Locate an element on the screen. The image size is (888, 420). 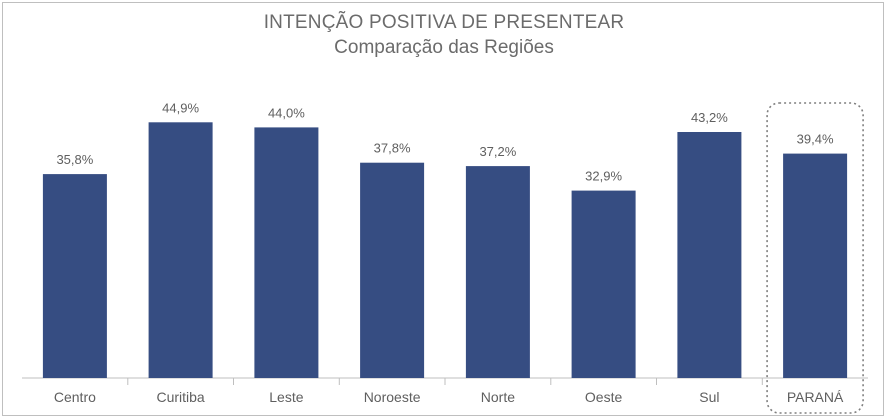
bar-curitiba is located at coordinates (180, 250).